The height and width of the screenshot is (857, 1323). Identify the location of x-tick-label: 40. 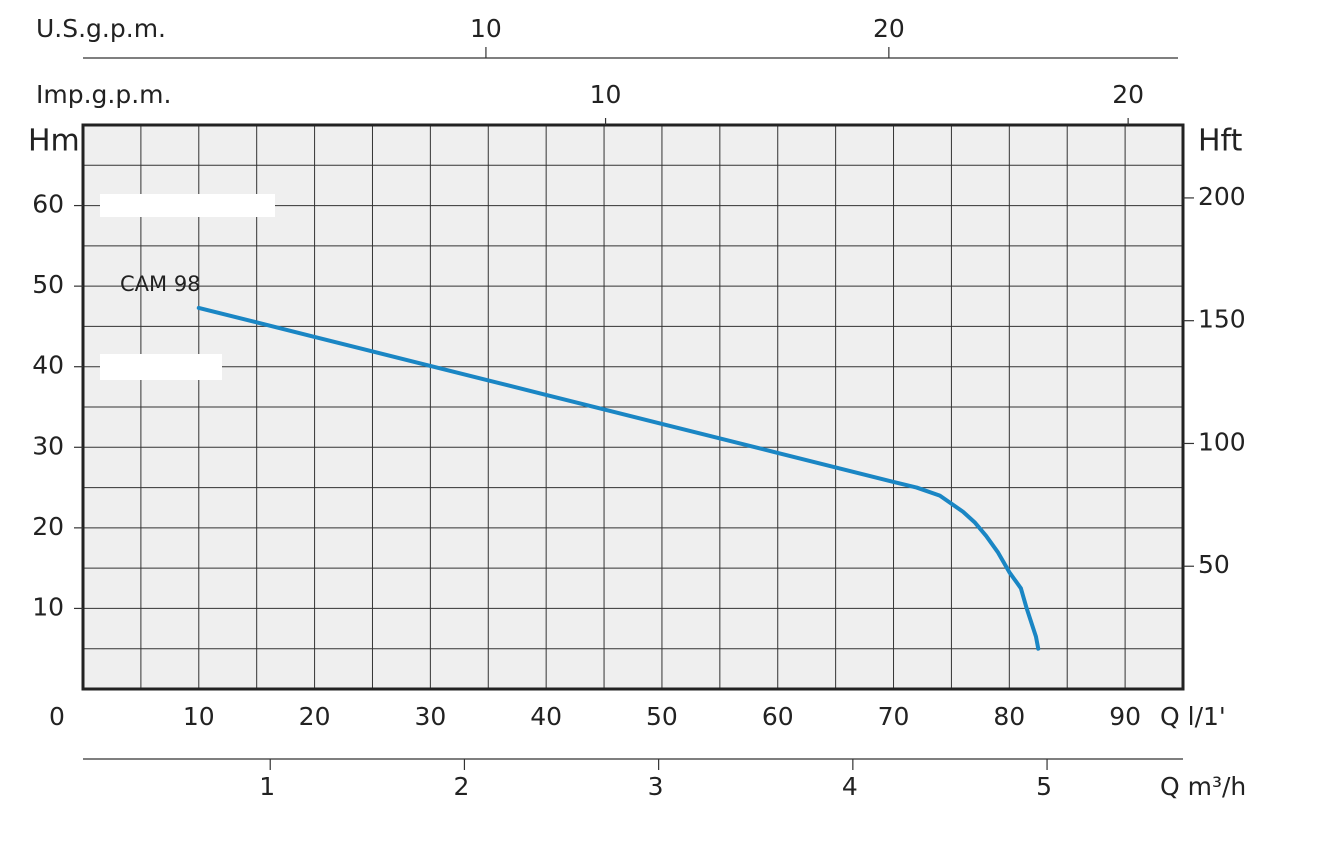
(546, 716).